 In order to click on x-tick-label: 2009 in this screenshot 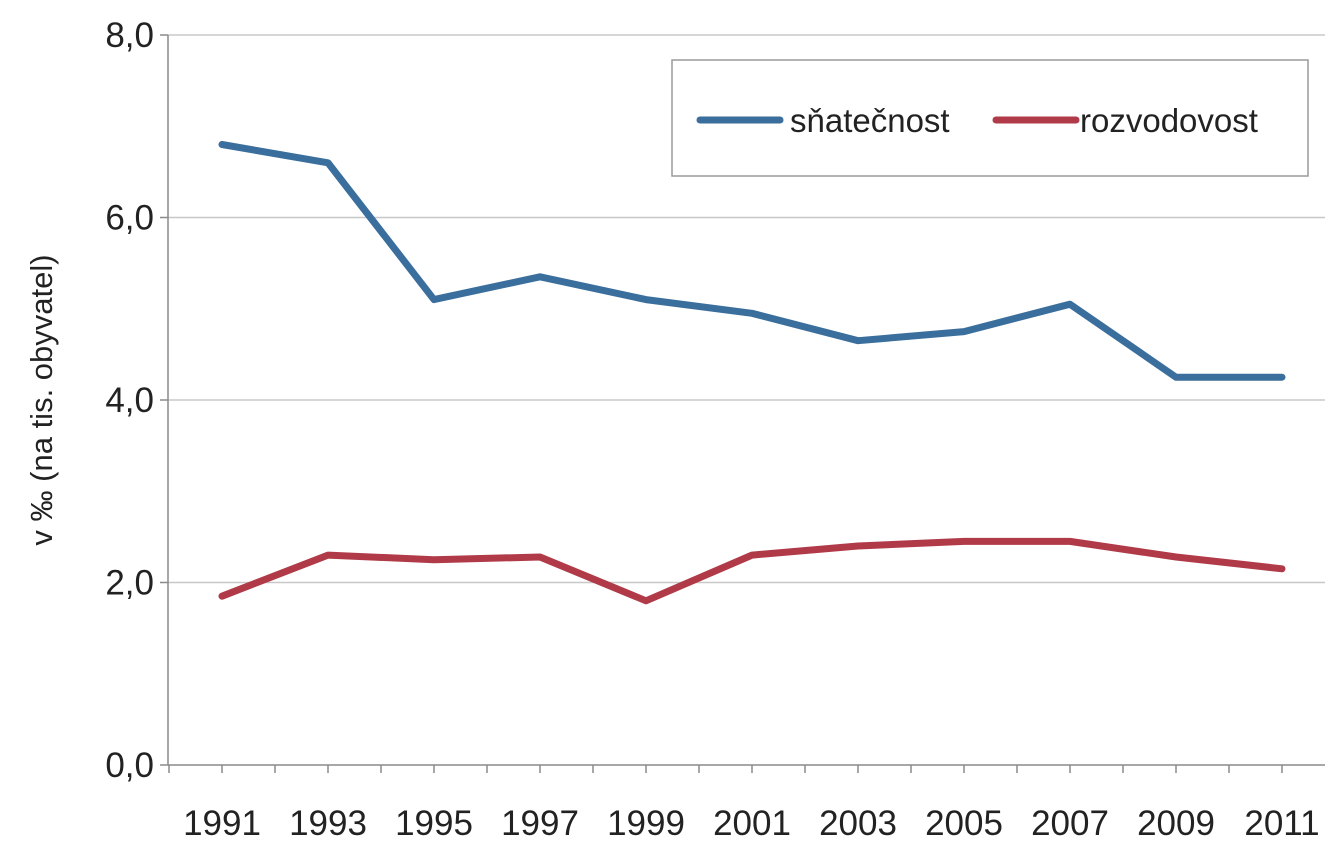, I will do `click(1176, 823)`.